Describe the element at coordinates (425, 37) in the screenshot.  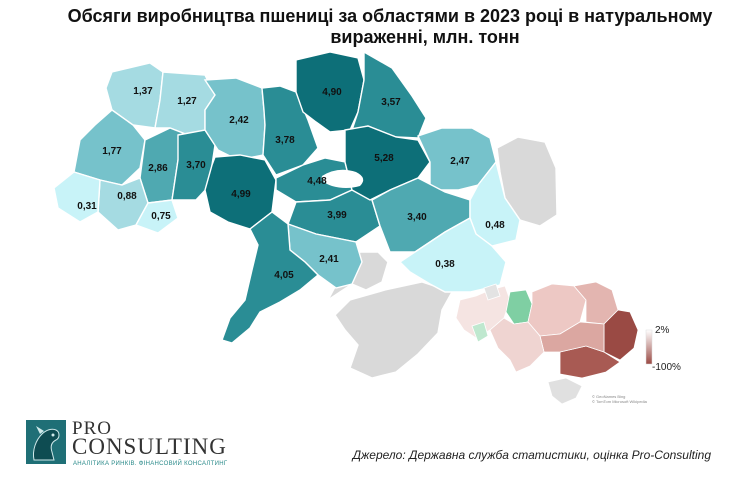
I see `map-title-line2: вираженні, млн. тонн` at that location.